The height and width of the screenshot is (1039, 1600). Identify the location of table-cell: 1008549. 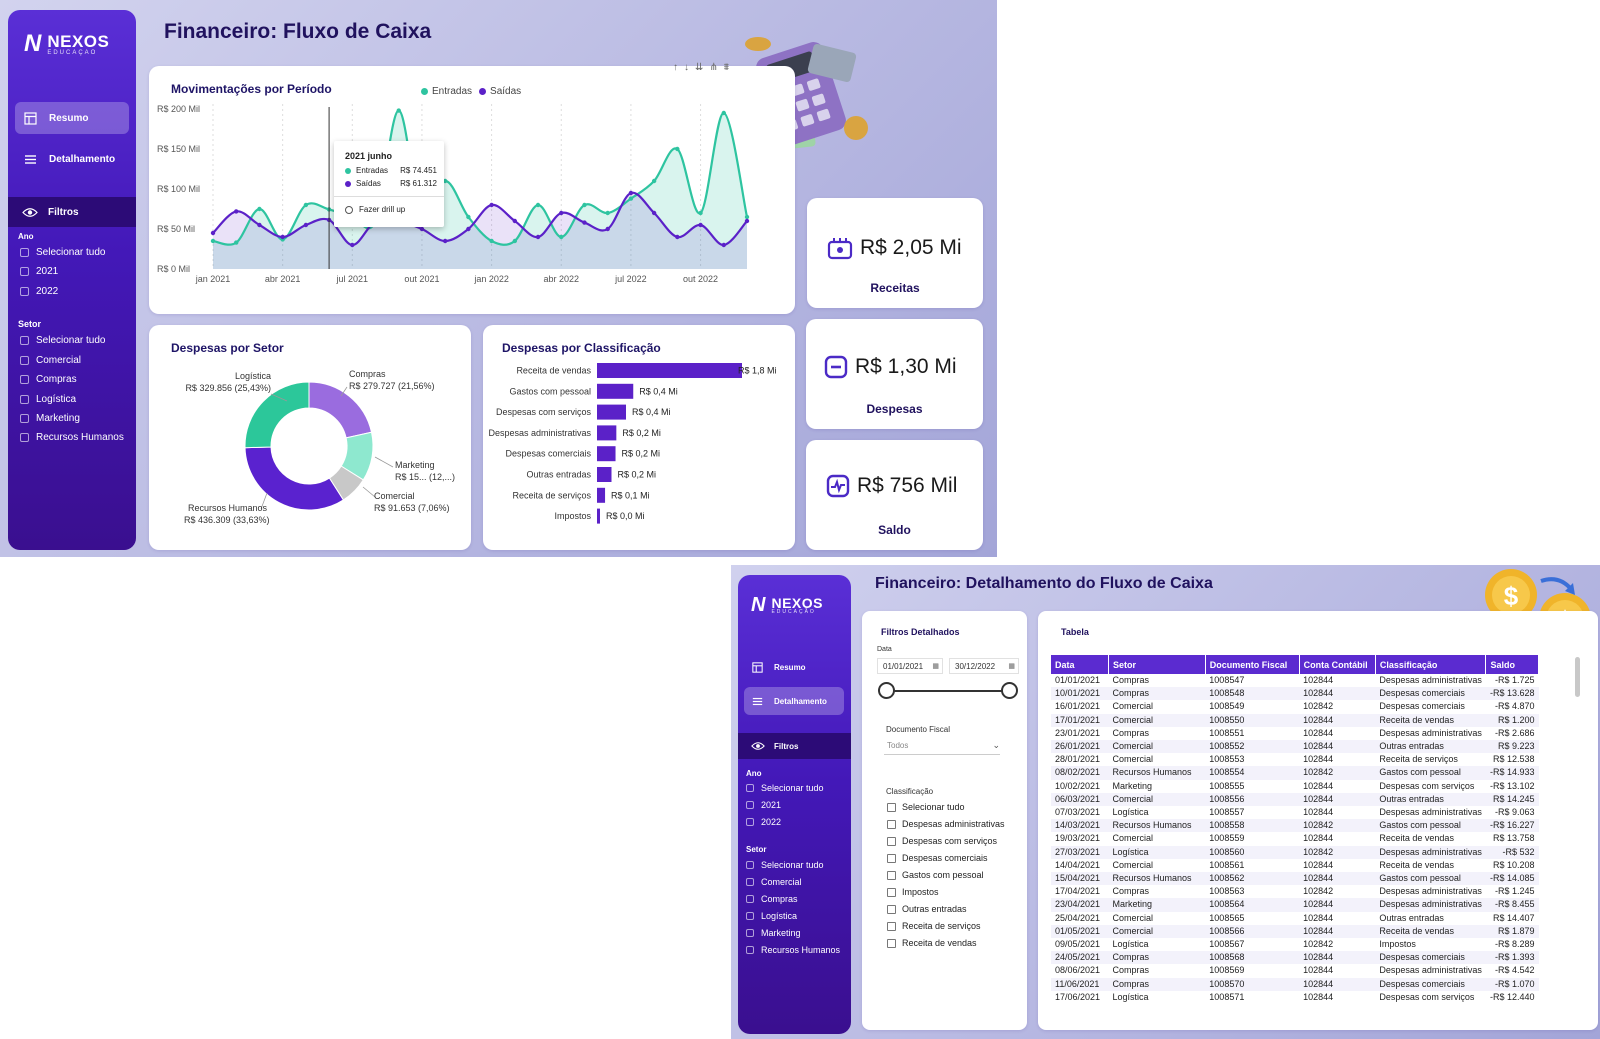
(1227, 706).